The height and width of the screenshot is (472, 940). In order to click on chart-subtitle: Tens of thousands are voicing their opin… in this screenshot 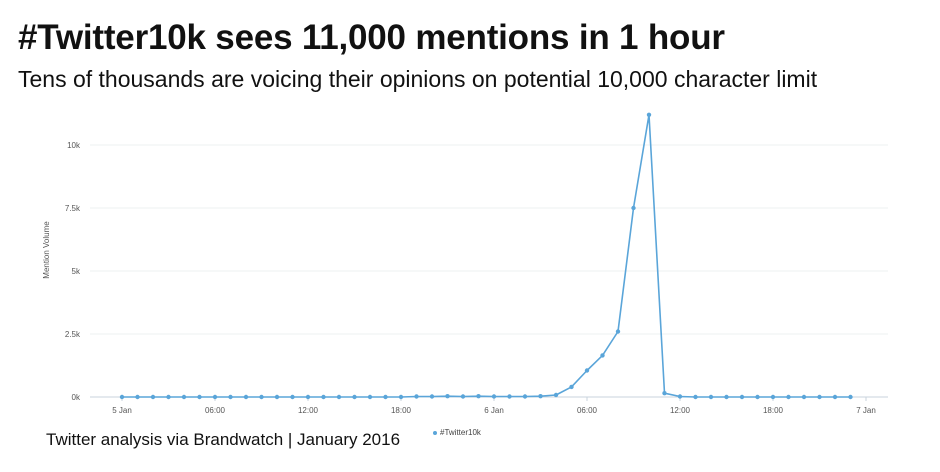, I will do `click(418, 79)`.